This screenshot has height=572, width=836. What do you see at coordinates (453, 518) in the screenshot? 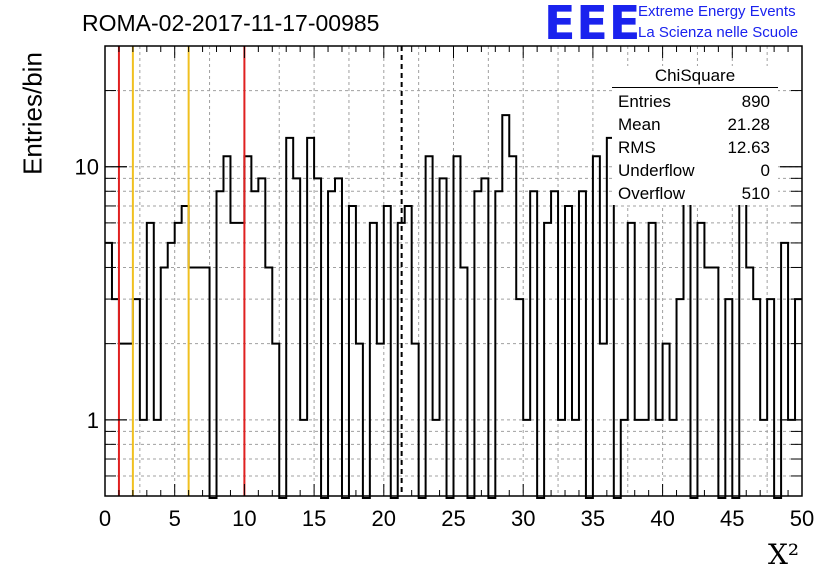
I see `x-tick-label: 25` at bounding box center [453, 518].